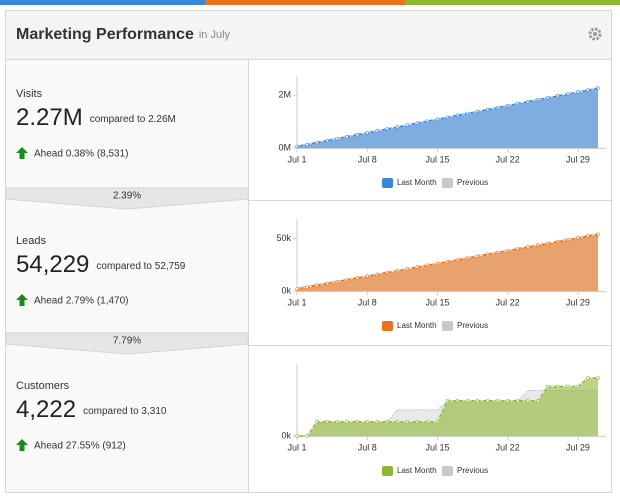 This screenshot has width=620, height=499. What do you see at coordinates (437, 447) in the screenshot?
I see `x-tick-label: Jul 15` at bounding box center [437, 447].